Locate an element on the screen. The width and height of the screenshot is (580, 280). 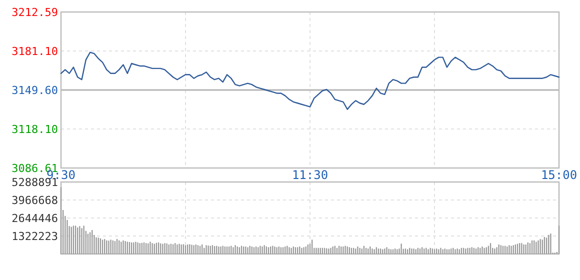
y-tick-label: 2644446 is located at coordinates (35, 218).